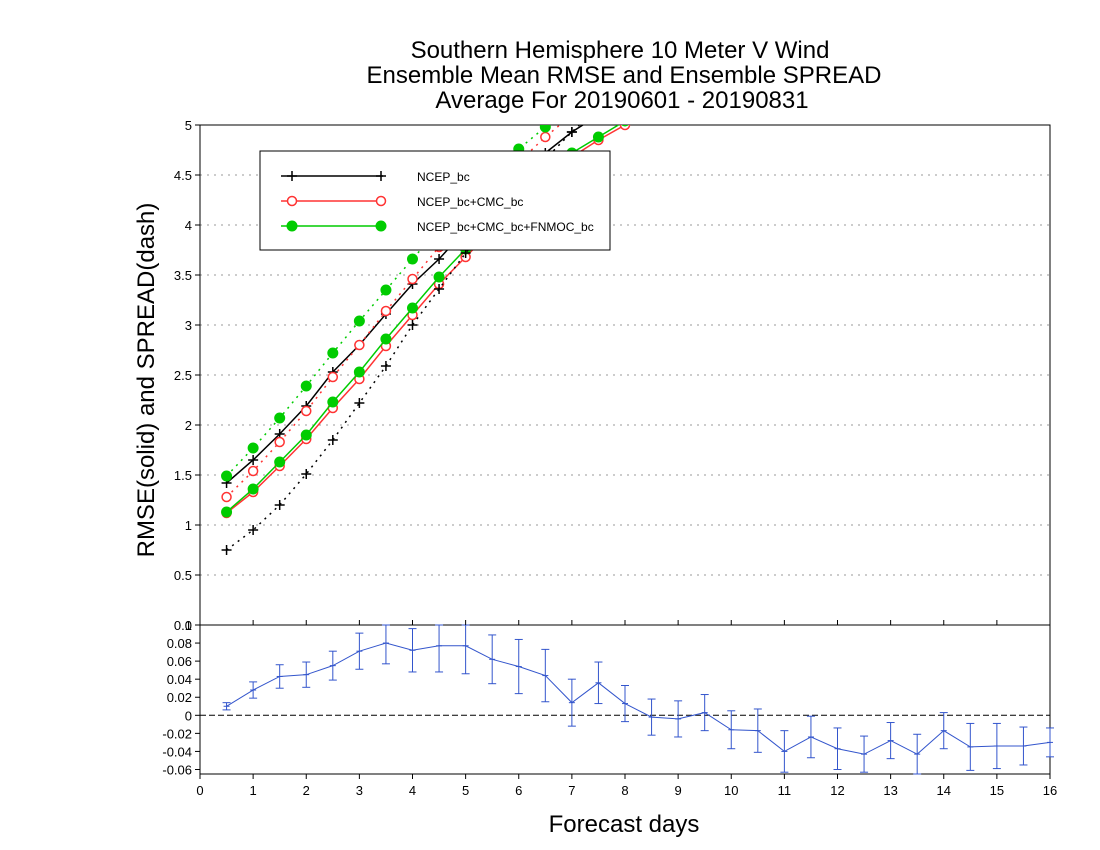 The width and height of the screenshot is (1100, 850). I want to click on x-tick-label: 8, so click(624, 790).